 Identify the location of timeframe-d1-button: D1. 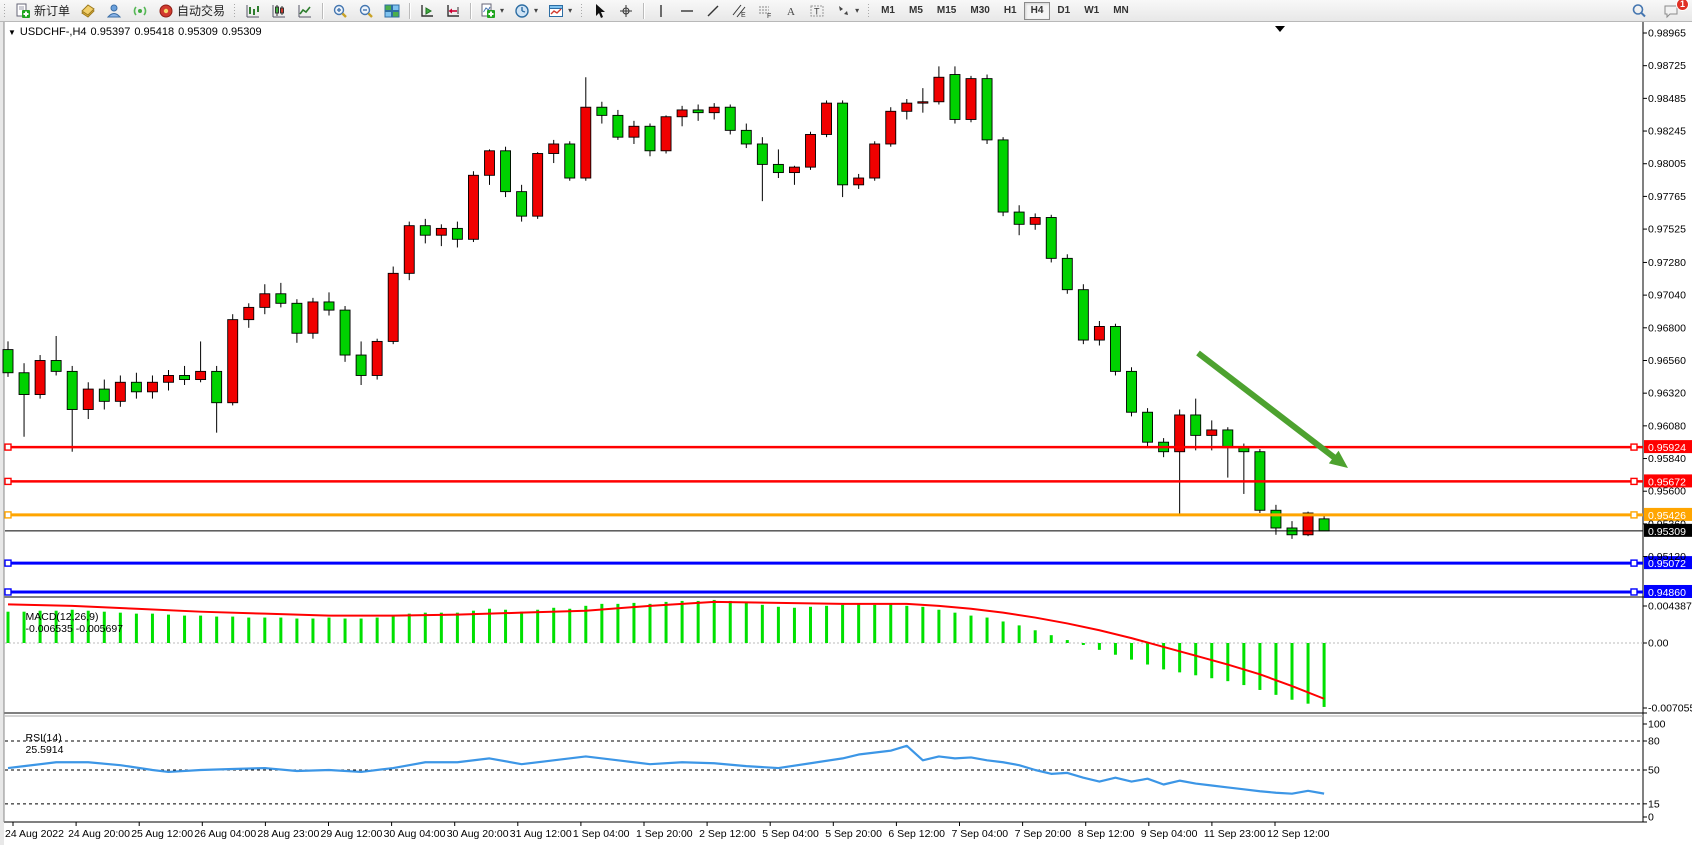
(1064, 10).